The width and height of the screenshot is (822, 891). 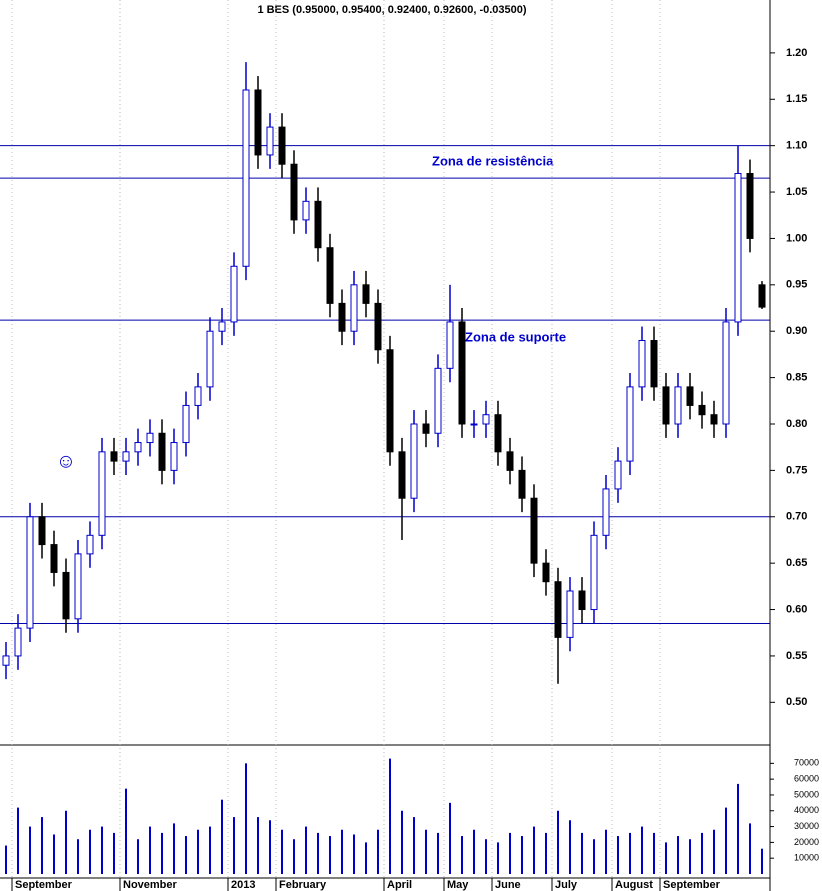 I want to click on x-tick-label: August, so click(x=634, y=885).